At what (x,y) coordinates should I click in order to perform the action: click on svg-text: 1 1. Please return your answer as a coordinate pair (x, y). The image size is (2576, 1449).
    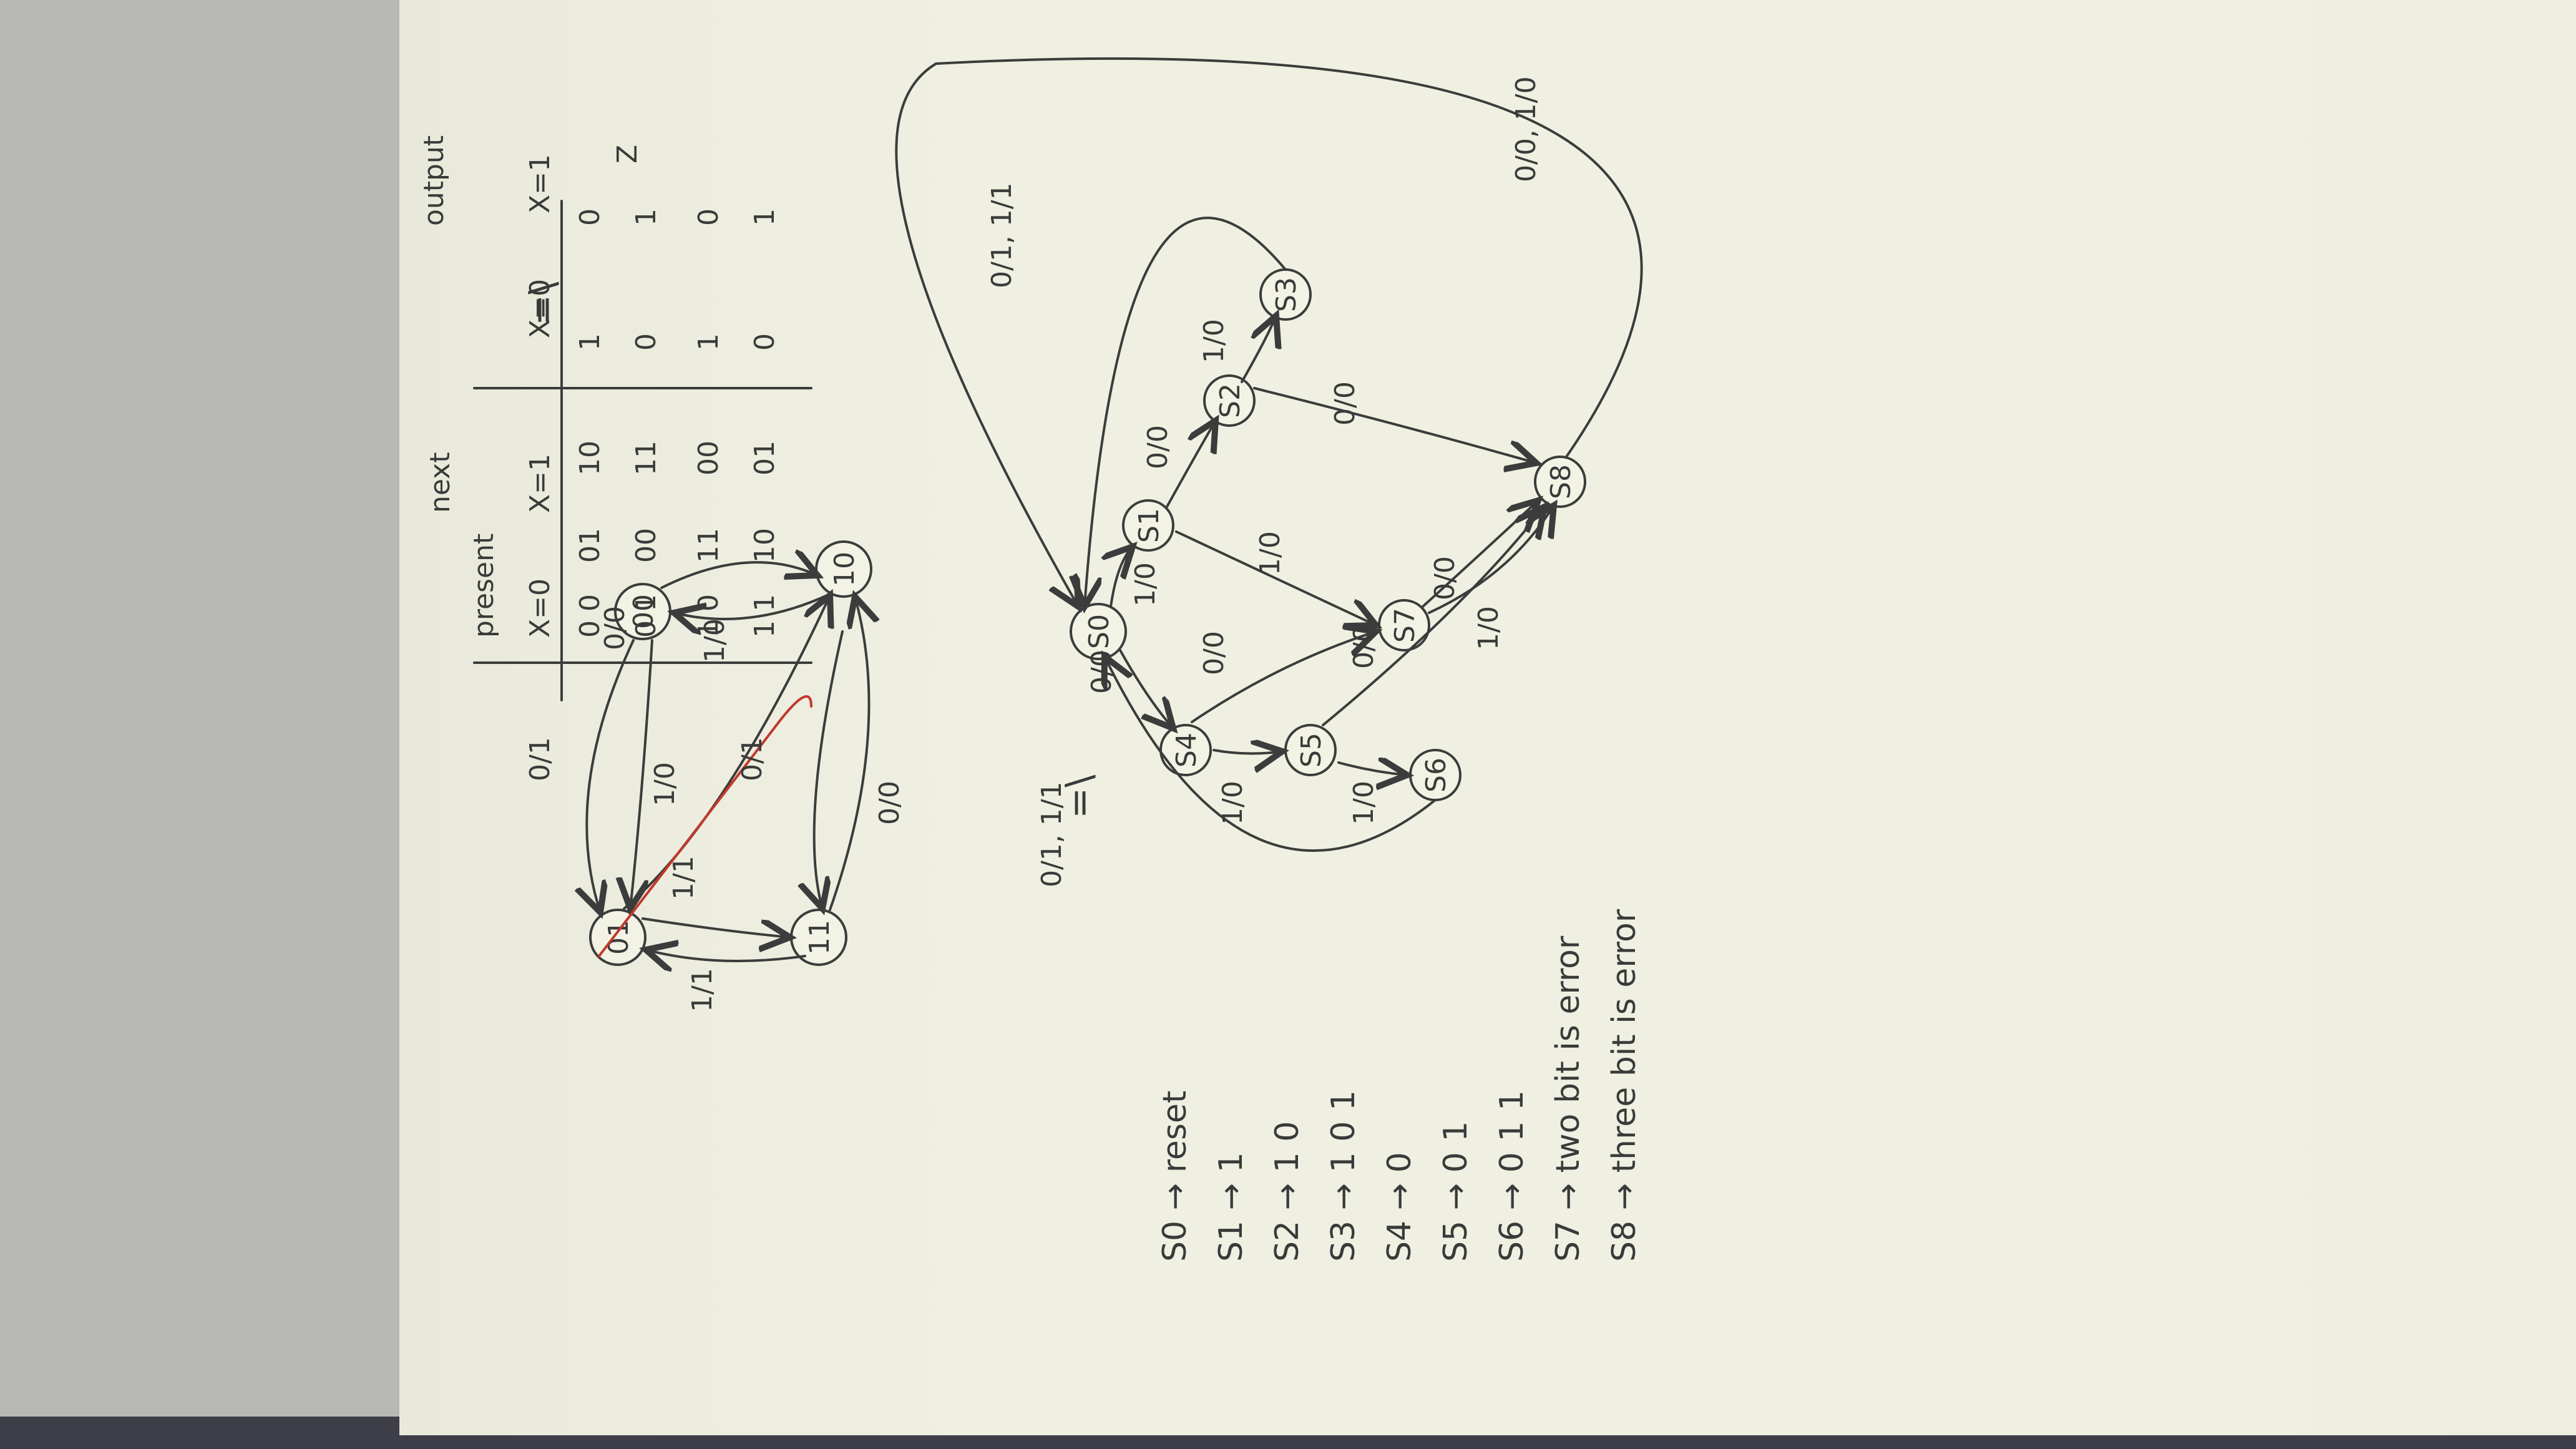
    Looking at the image, I should click on (765, 616).